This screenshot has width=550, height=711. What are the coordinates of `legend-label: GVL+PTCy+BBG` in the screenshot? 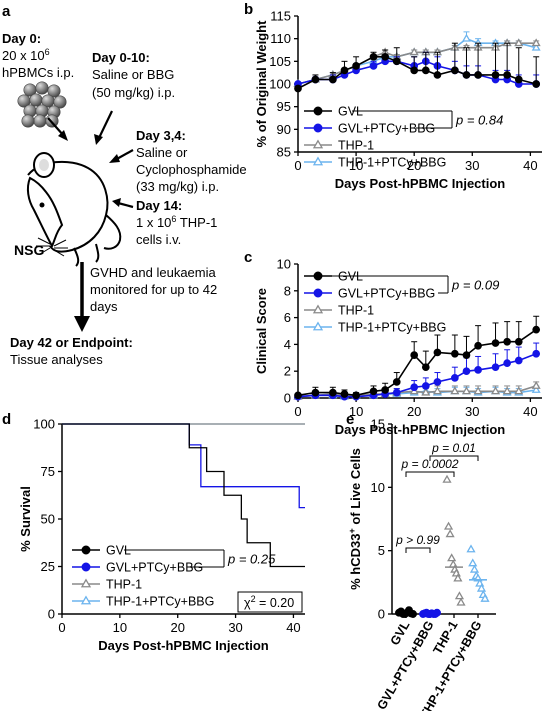 It's located at (386, 129).